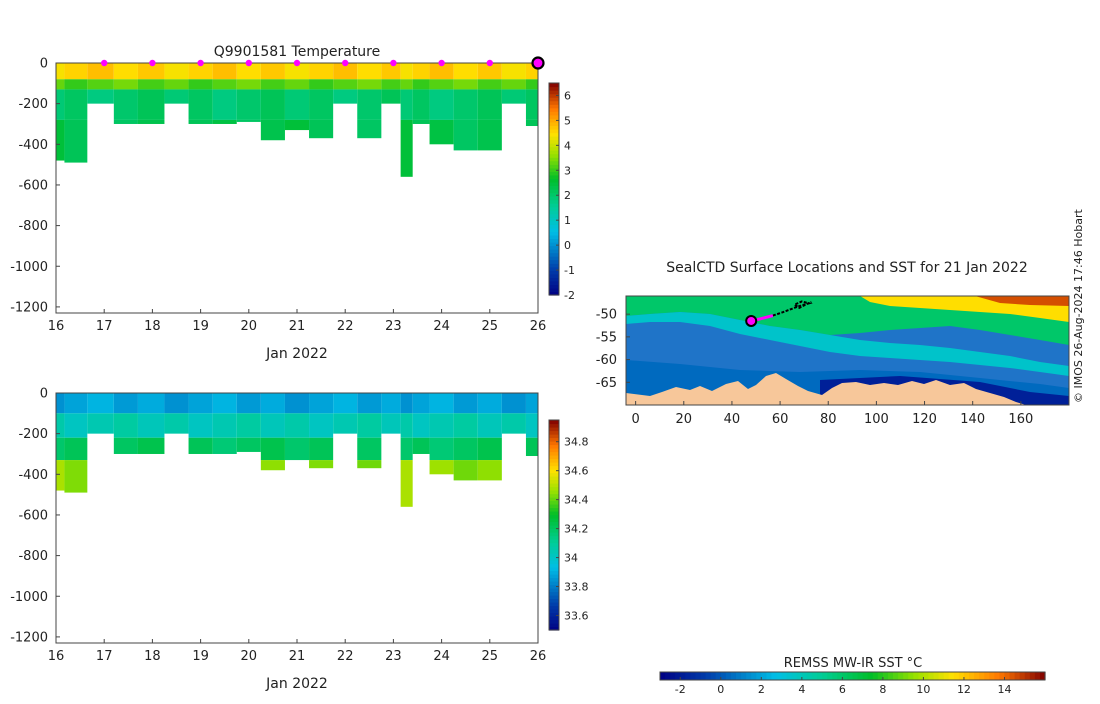  I want to click on salinity-y-tick-label: -1000, so click(29, 597).